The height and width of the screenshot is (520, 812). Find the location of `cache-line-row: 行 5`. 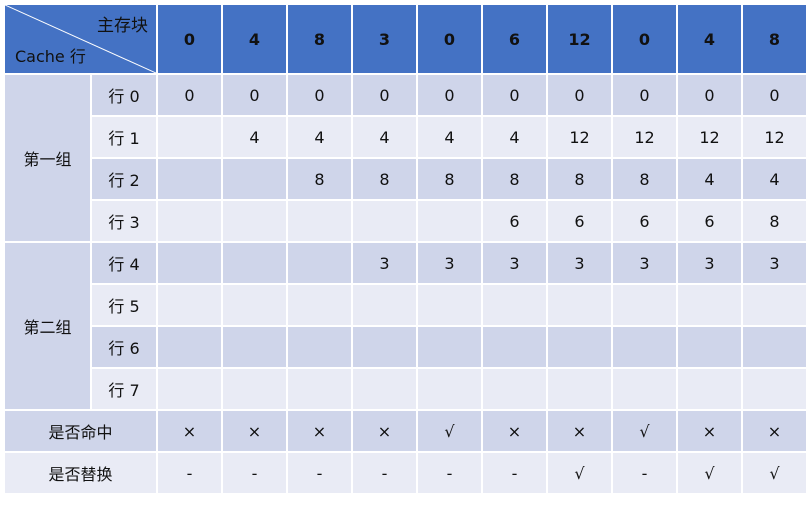

cache-line-row: 行 5 is located at coordinates (406, 305).